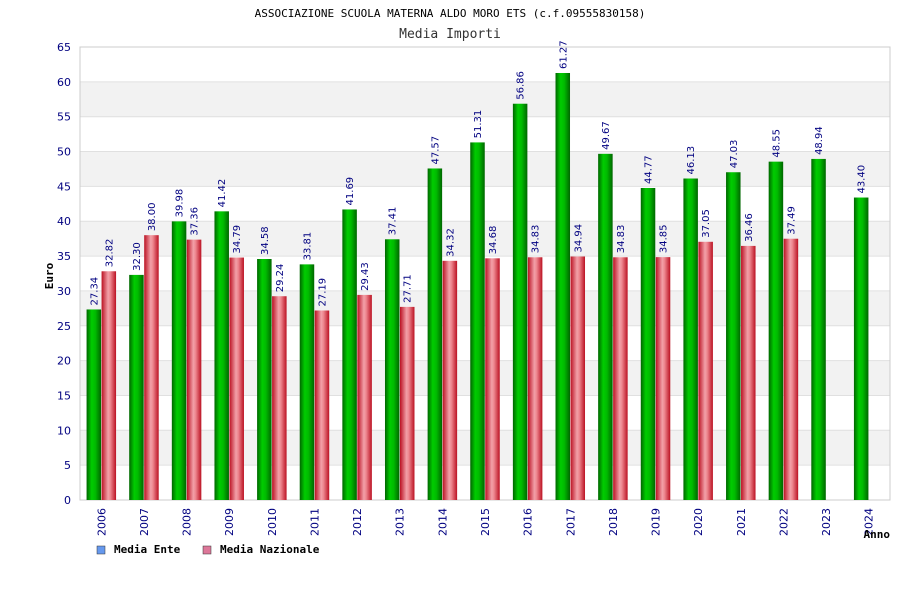 The image size is (900, 600). Describe the element at coordinates (393, 221) in the screenshot. I see `data-label: 37.41` at that location.